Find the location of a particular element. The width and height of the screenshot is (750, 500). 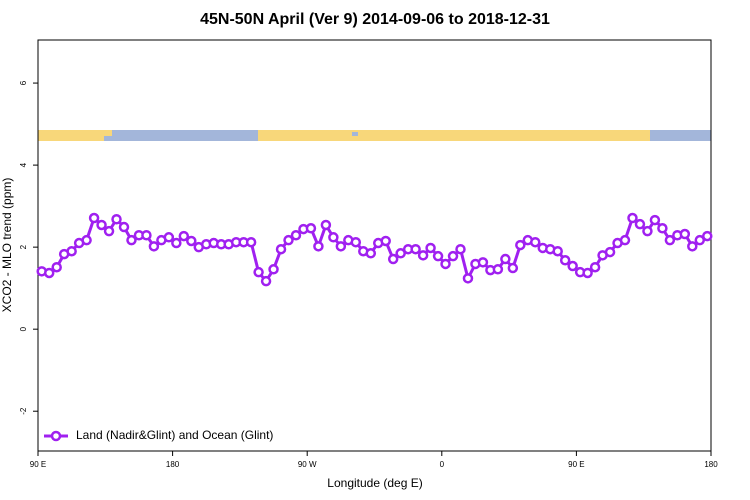

x-tick-label: 0 is located at coordinates (442, 464).